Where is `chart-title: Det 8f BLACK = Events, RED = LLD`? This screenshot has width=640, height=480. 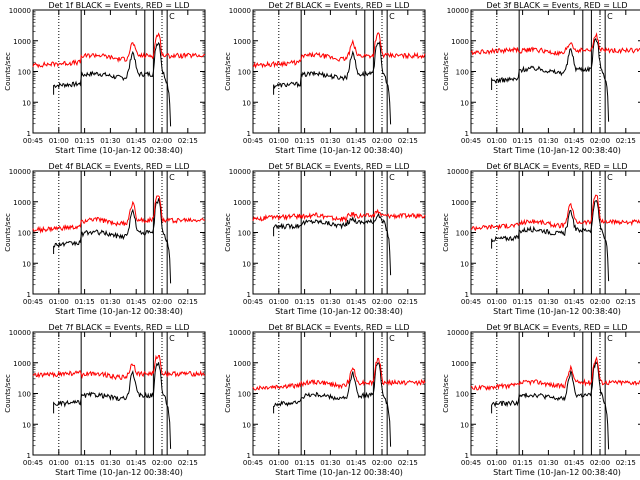 chart-title: Det 8f BLACK = Events, RED = LLD is located at coordinates (338, 327).